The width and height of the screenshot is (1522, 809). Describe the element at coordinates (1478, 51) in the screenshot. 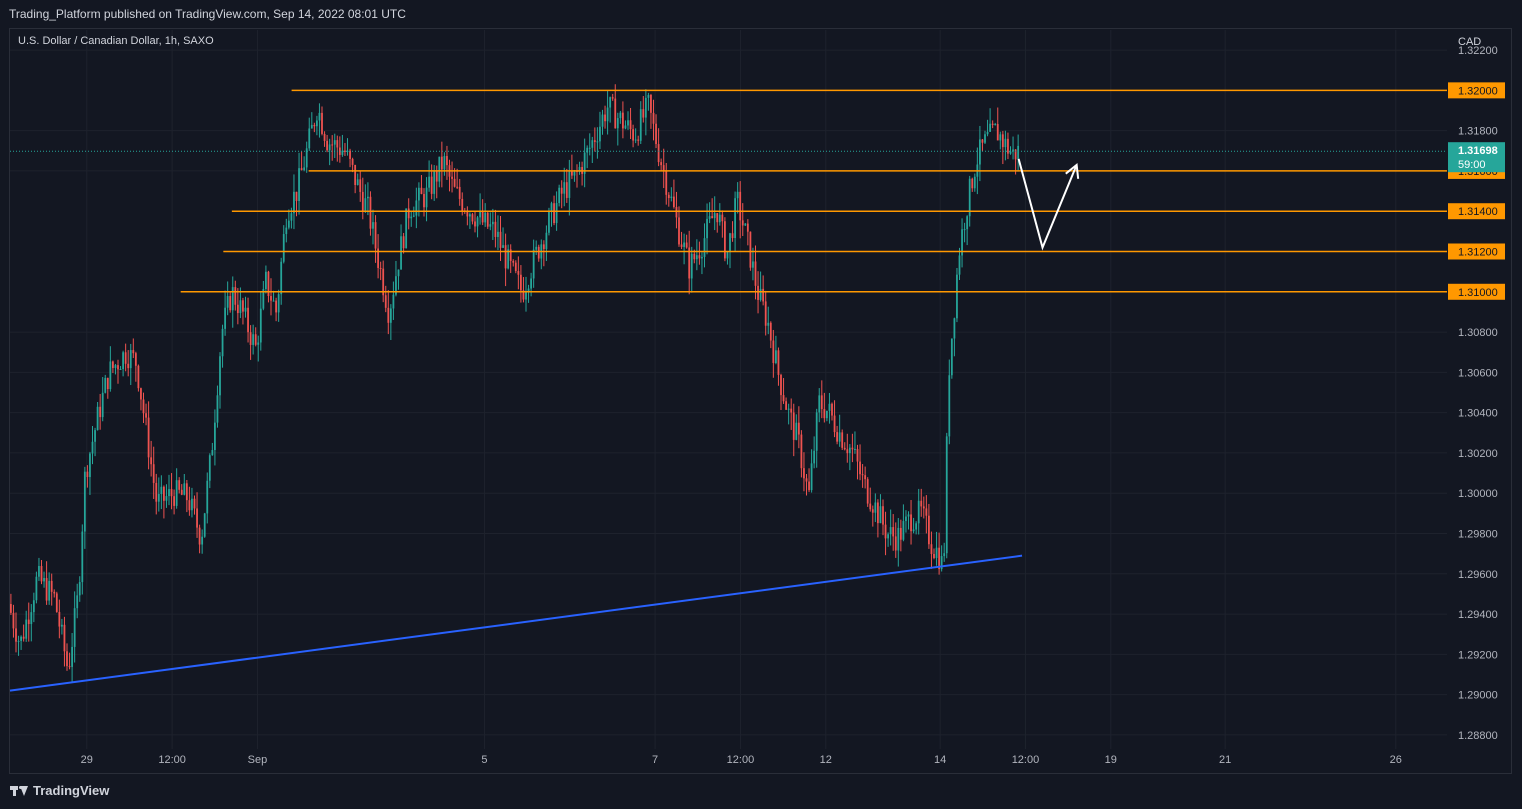

I see `y-tick-label: 1.32200` at that location.